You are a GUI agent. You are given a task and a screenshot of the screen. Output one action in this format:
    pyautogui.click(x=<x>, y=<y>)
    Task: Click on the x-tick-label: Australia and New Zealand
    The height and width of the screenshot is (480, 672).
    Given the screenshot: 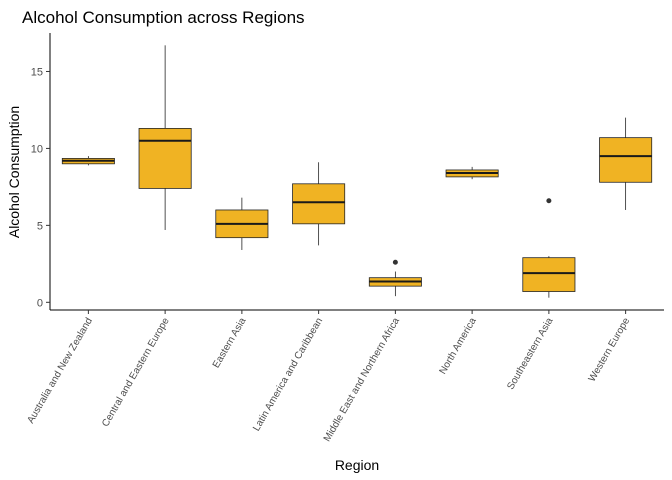 What is the action you would take?
    pyautogui.click(x=60, y=370)
    